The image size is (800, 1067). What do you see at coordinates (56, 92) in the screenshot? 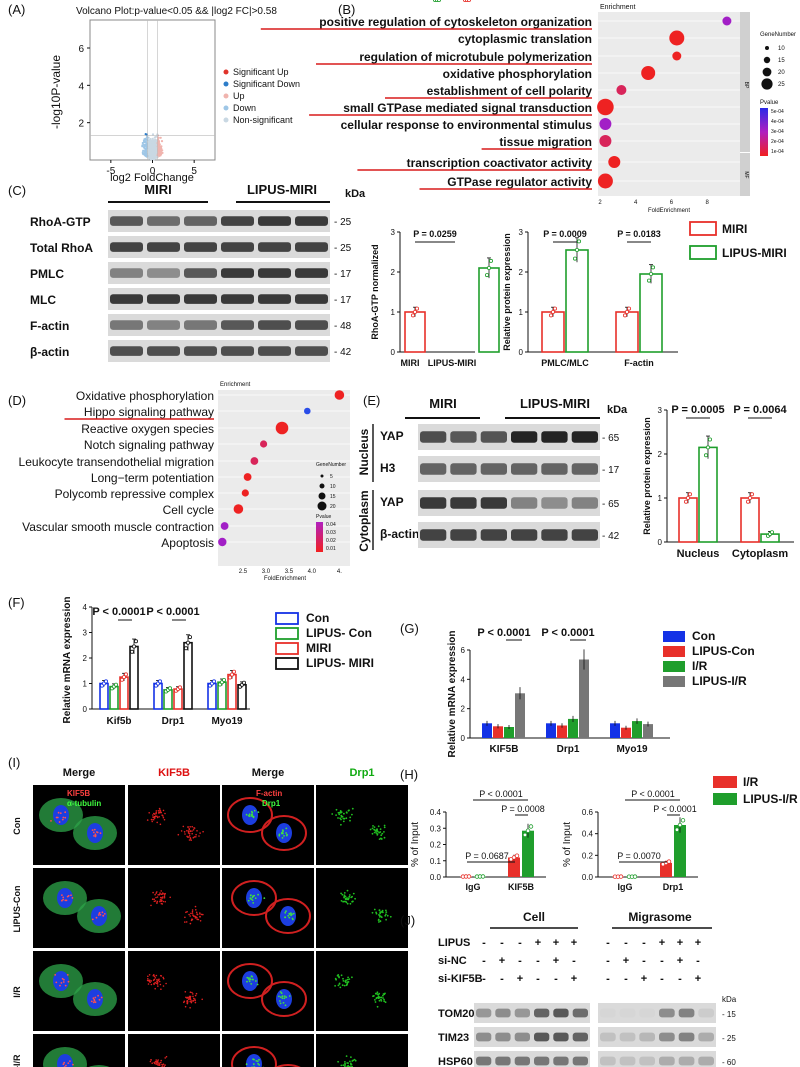
I see `y-axis-label: -log10P-value` at bounding box center [56, 92].